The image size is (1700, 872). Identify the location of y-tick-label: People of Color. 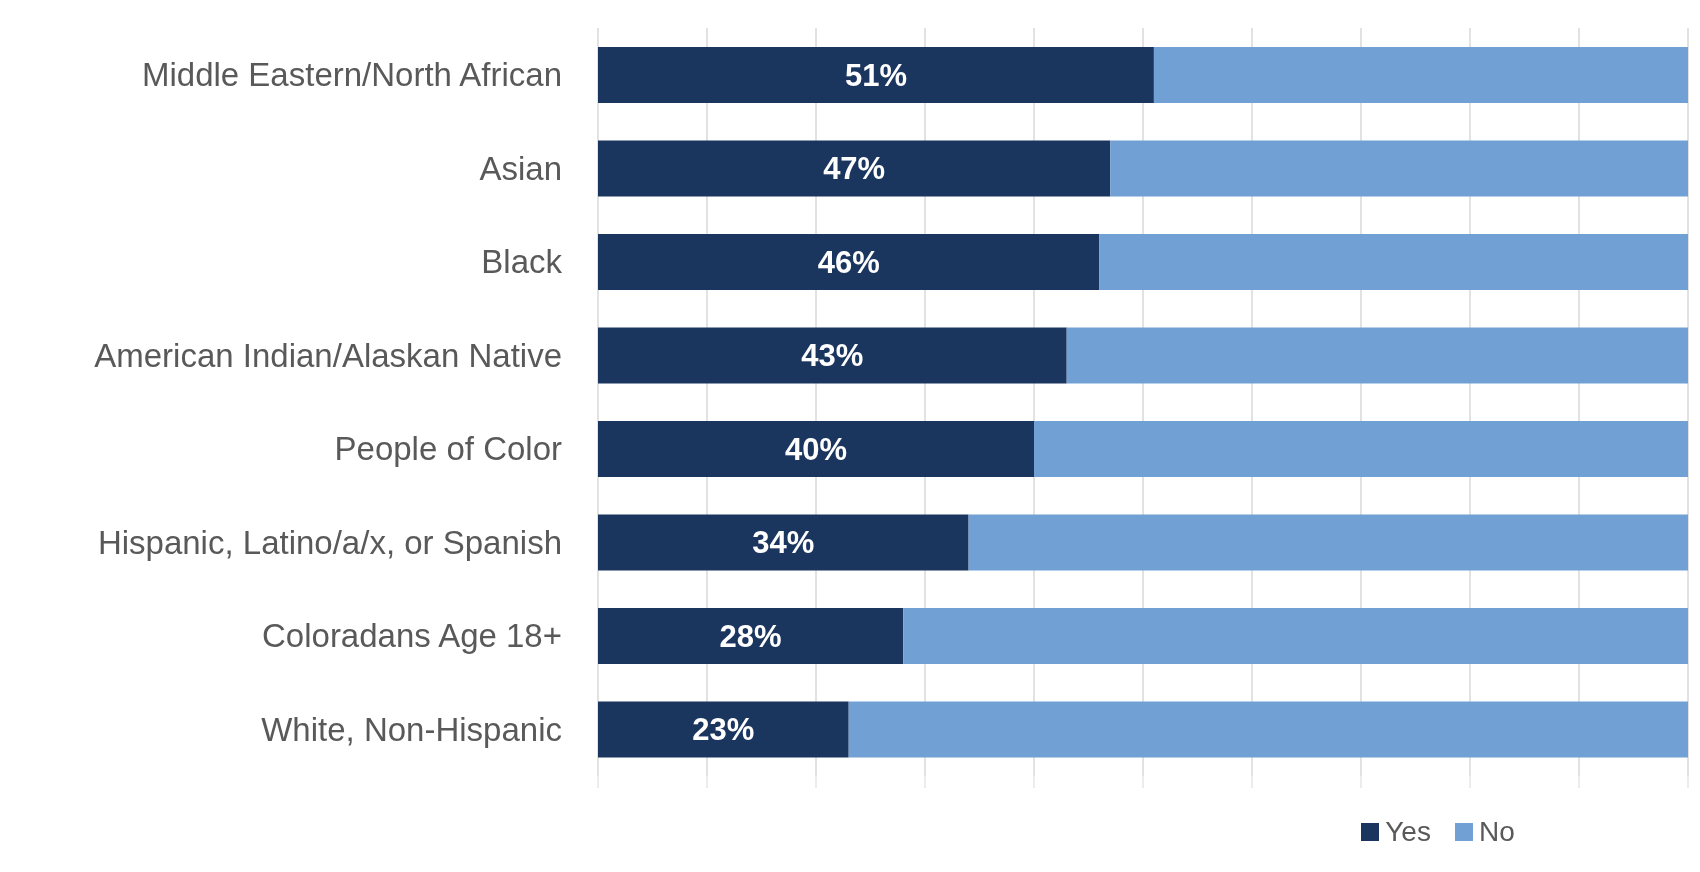
(448, 449).